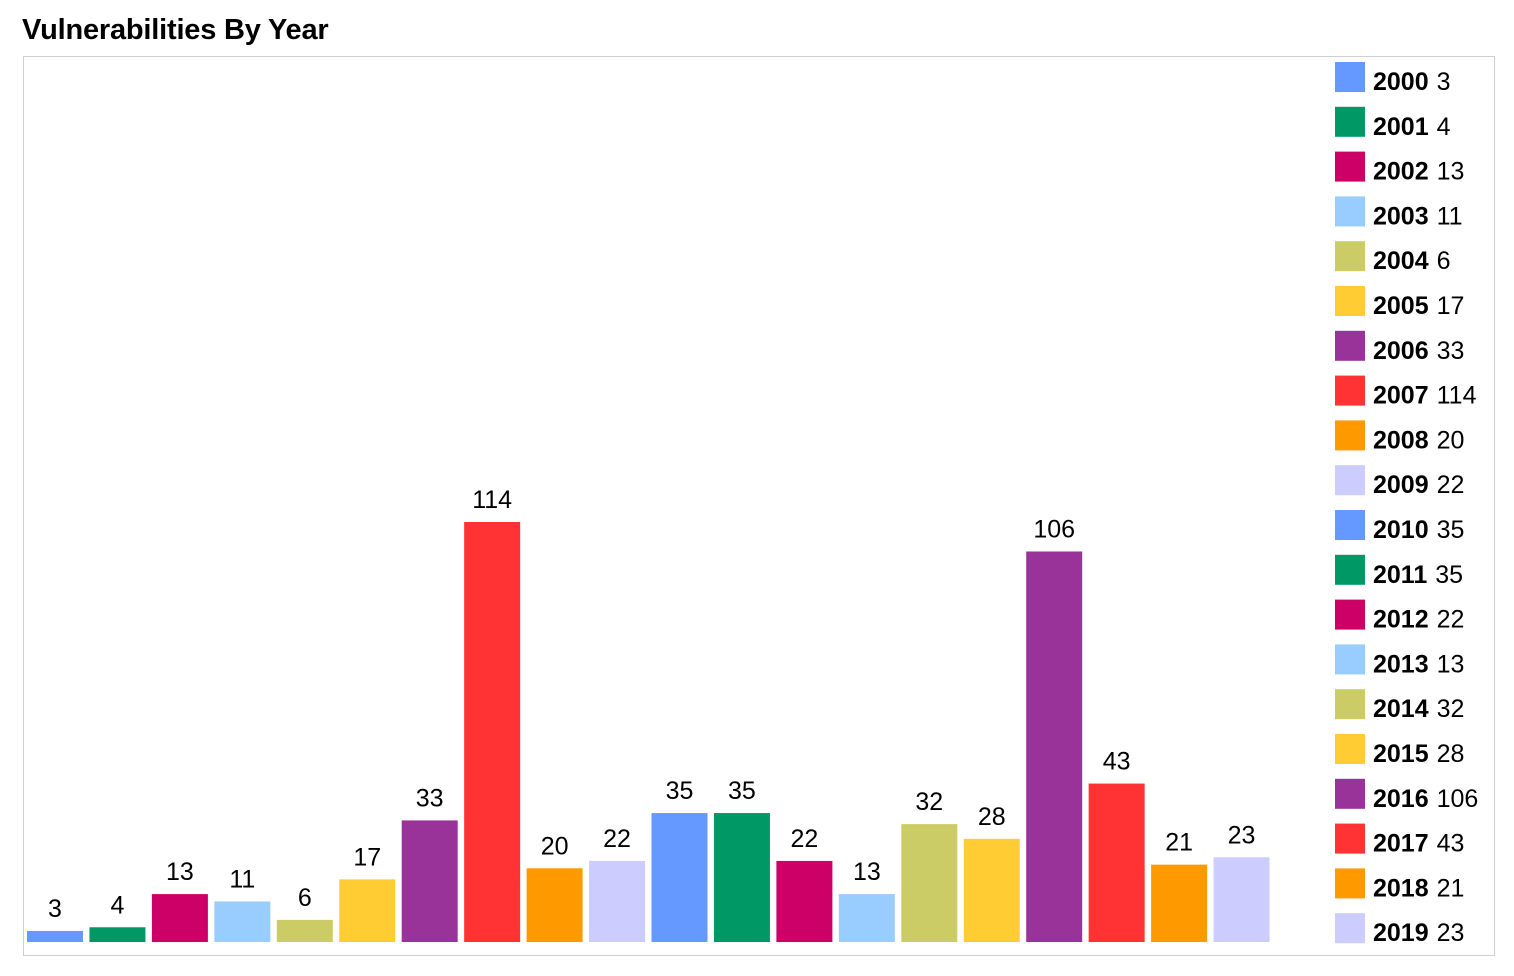 Image resolution: width=1514 pixels, height=976 pixels. What do you see at coordinates (1401, 351) in the screenshot?
I see `legend-year-2006: 2006` at bounding box center [1401, 351].